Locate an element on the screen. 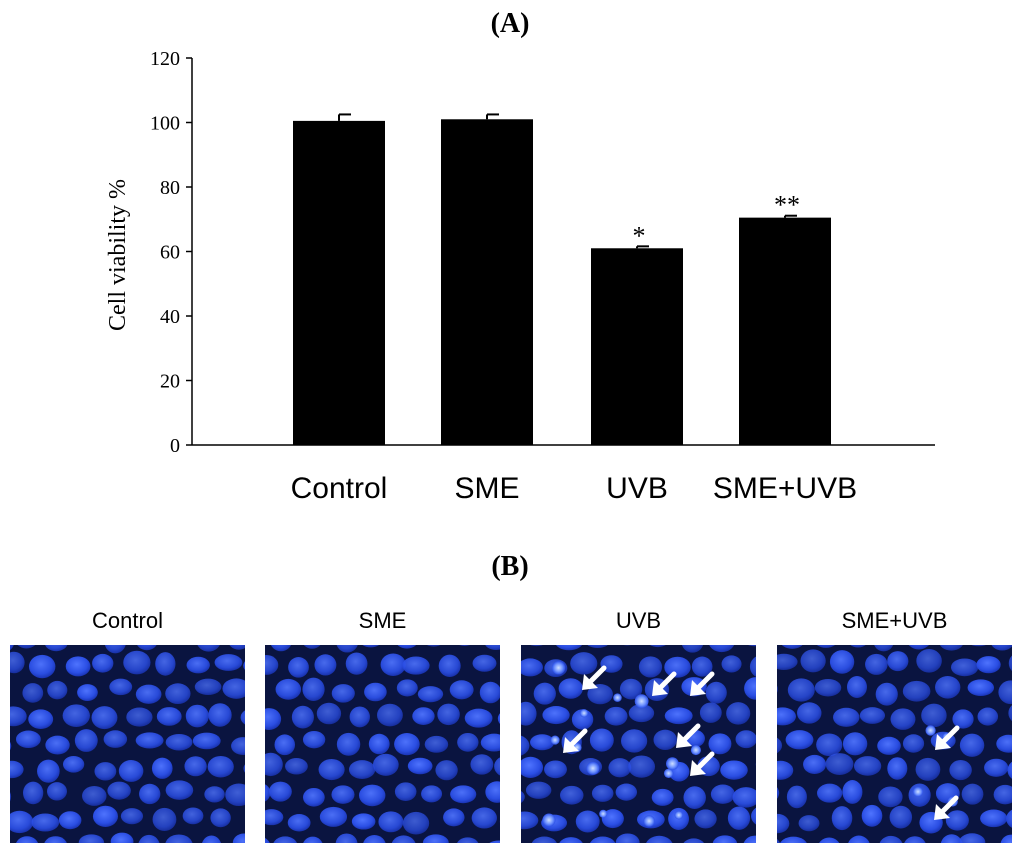 This screenshot has width=1024, height=853. micrograph-uvb: UVB is located at coordinates (627, 725).